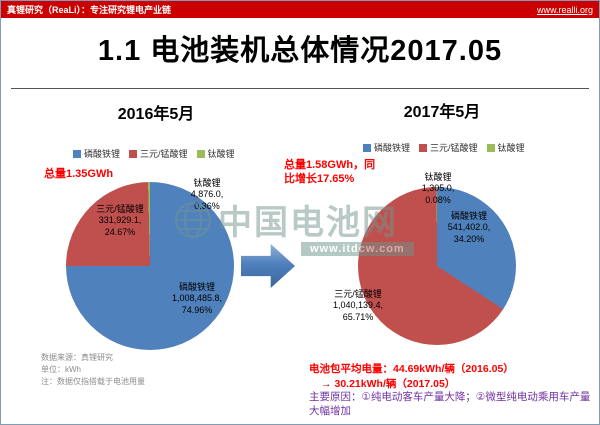  What do you see at coordinates (450, 404) in the screenshot?
I see `main-reason: 主要原因：①纯电动客车产量大降；②微型纯电动乘用车产量大幅增加` at bounding box center [450, 404].